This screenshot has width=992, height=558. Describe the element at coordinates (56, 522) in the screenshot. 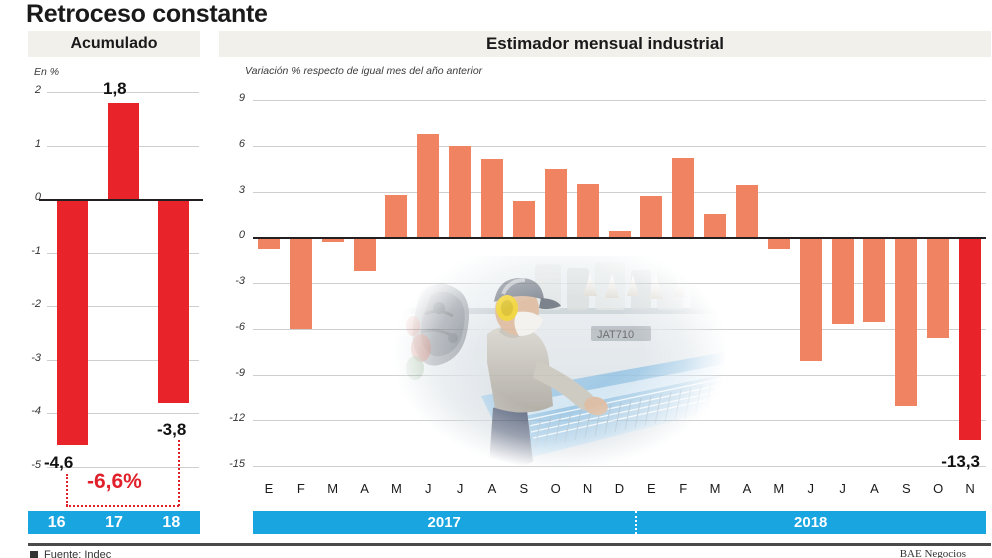

I see `acc-year-label: 16` at that location.